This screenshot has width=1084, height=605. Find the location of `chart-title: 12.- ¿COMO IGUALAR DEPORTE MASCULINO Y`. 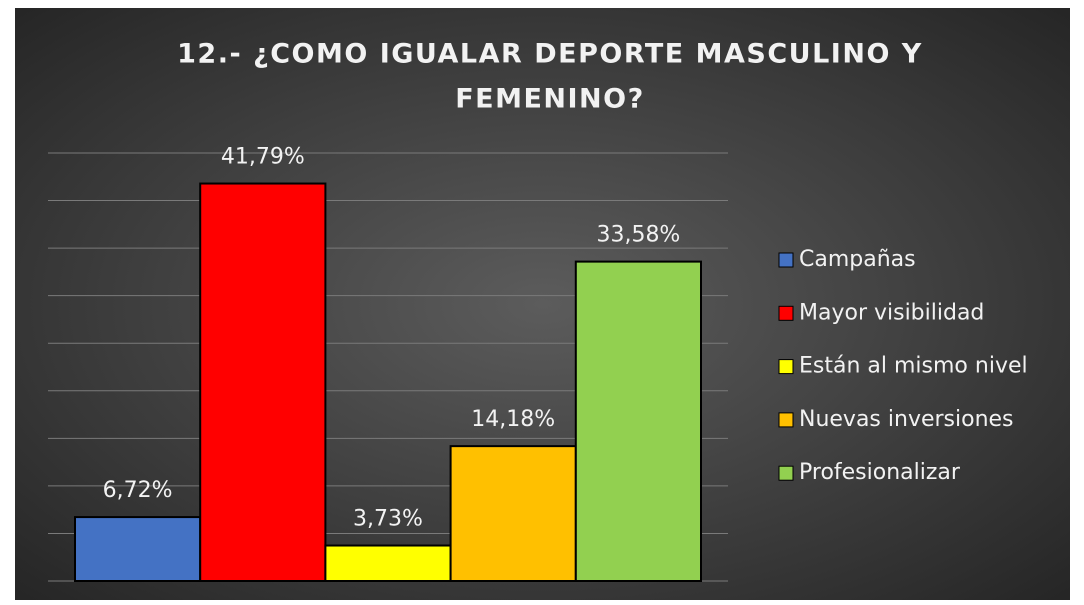

chart-title: 12.- ¿COMO IGUALAR DEPORTE MASCULINO Y is located at coordinates (550, 54).